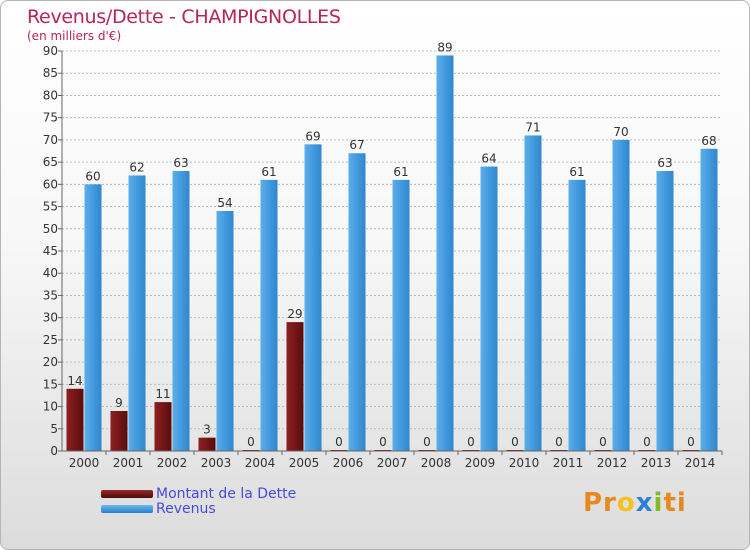 Image resolution: width=750 pixels, height=550 pixels. What do you see at coordinates (54, 451) in the screenshot?
I see `y-tick-label: 0` at bounding box center [54, 451].